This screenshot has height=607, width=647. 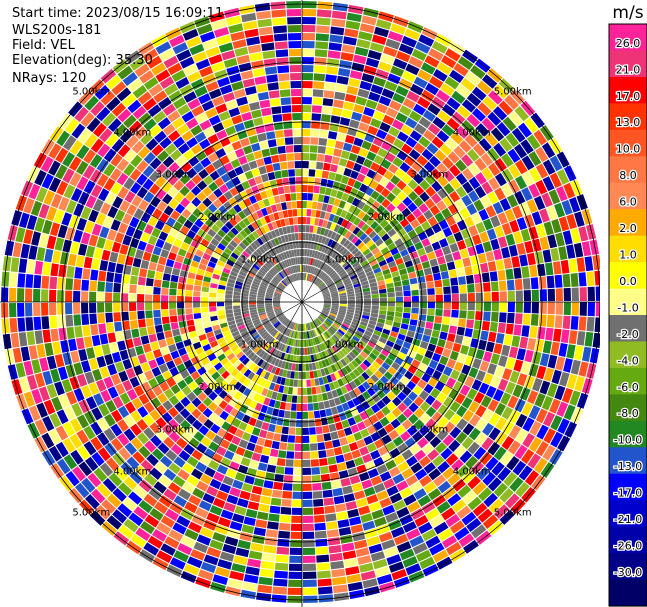 I want to click on colorbar-tick-label: 1.0, so click(x=628, y=255).